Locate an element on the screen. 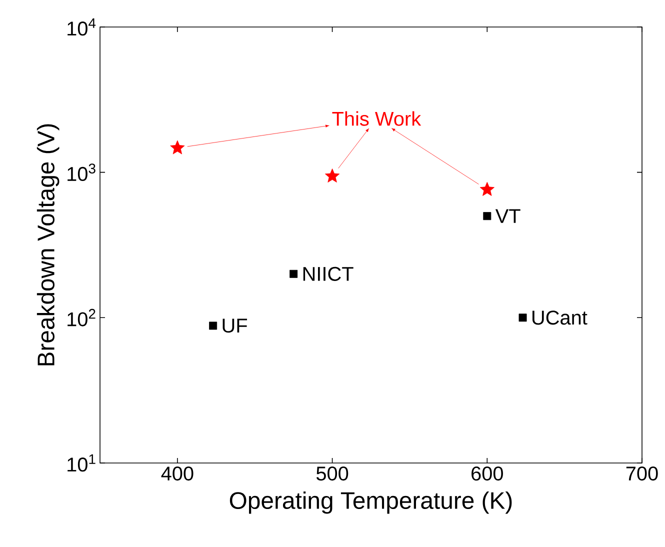  x-tick-label: 400 is located at coordinates (177, 473).